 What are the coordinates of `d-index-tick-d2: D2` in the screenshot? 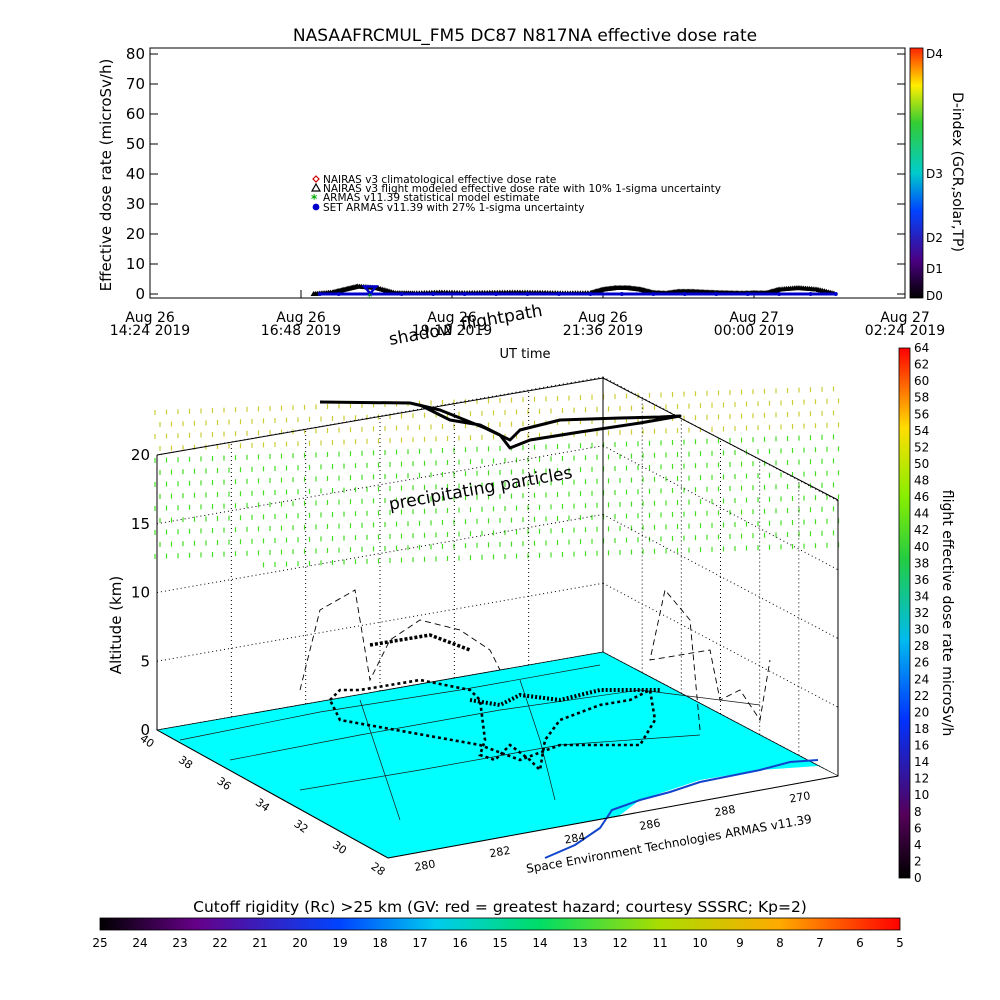 It's located at (934, 238).